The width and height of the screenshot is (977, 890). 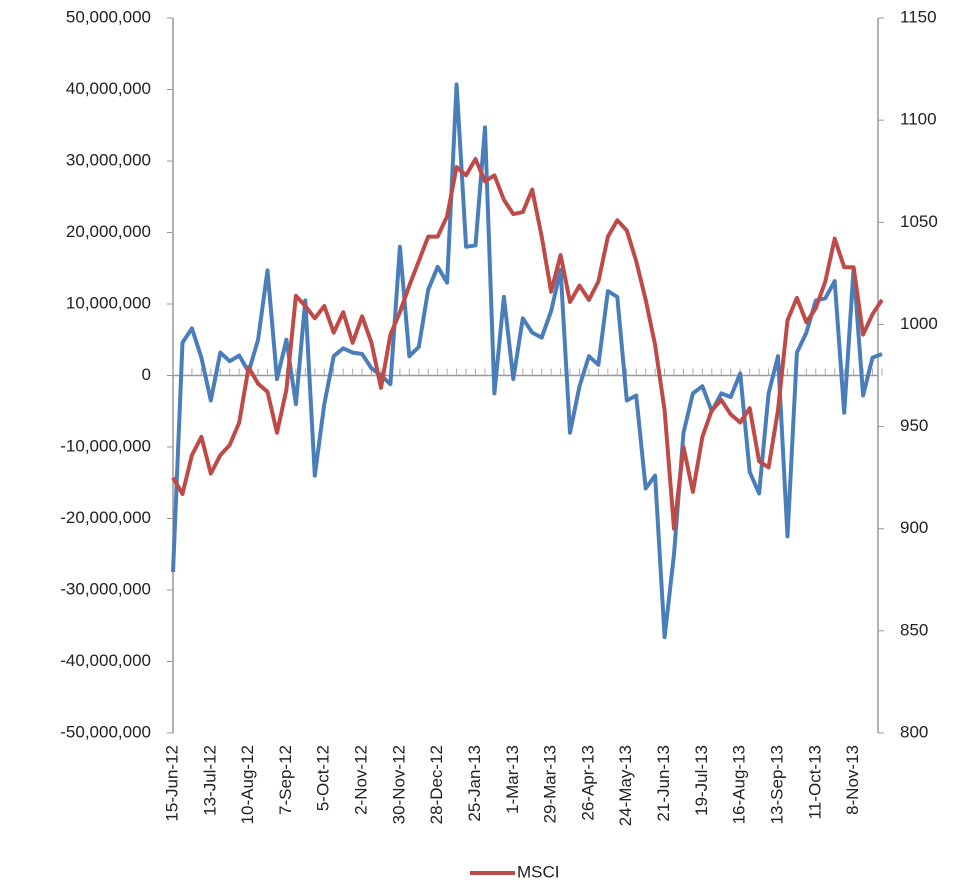 What do you see at coordinates (436, 784) in the screenshot?
I see `x-tick-label: 28-Dec-12` at bounding box center [436, 784].